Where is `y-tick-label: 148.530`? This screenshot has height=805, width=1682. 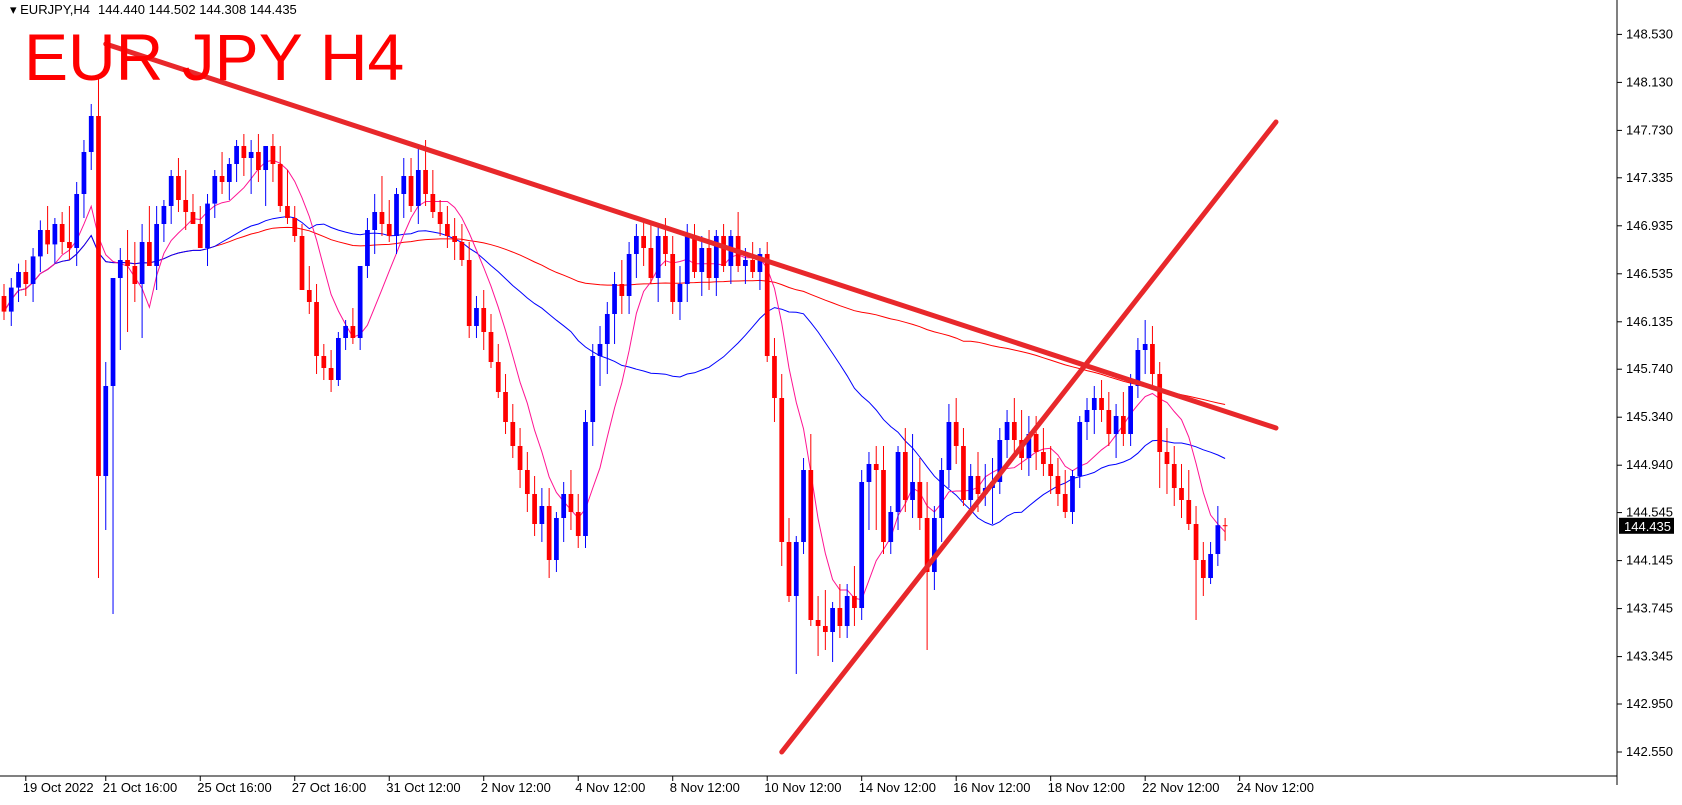 y-tick-label: 148.530 is located at coordinates (1649, 33).